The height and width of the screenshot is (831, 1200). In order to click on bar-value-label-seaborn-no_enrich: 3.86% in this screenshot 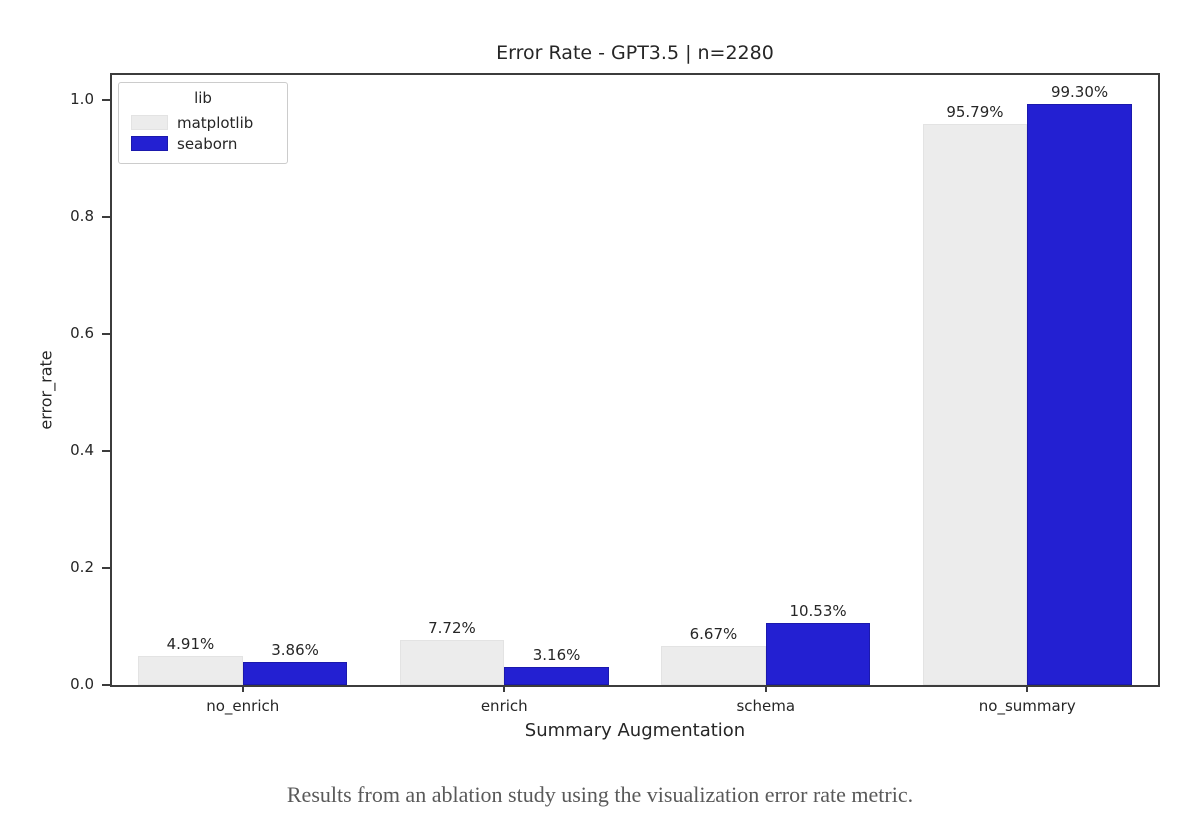, I will do `click(295, 650)`.